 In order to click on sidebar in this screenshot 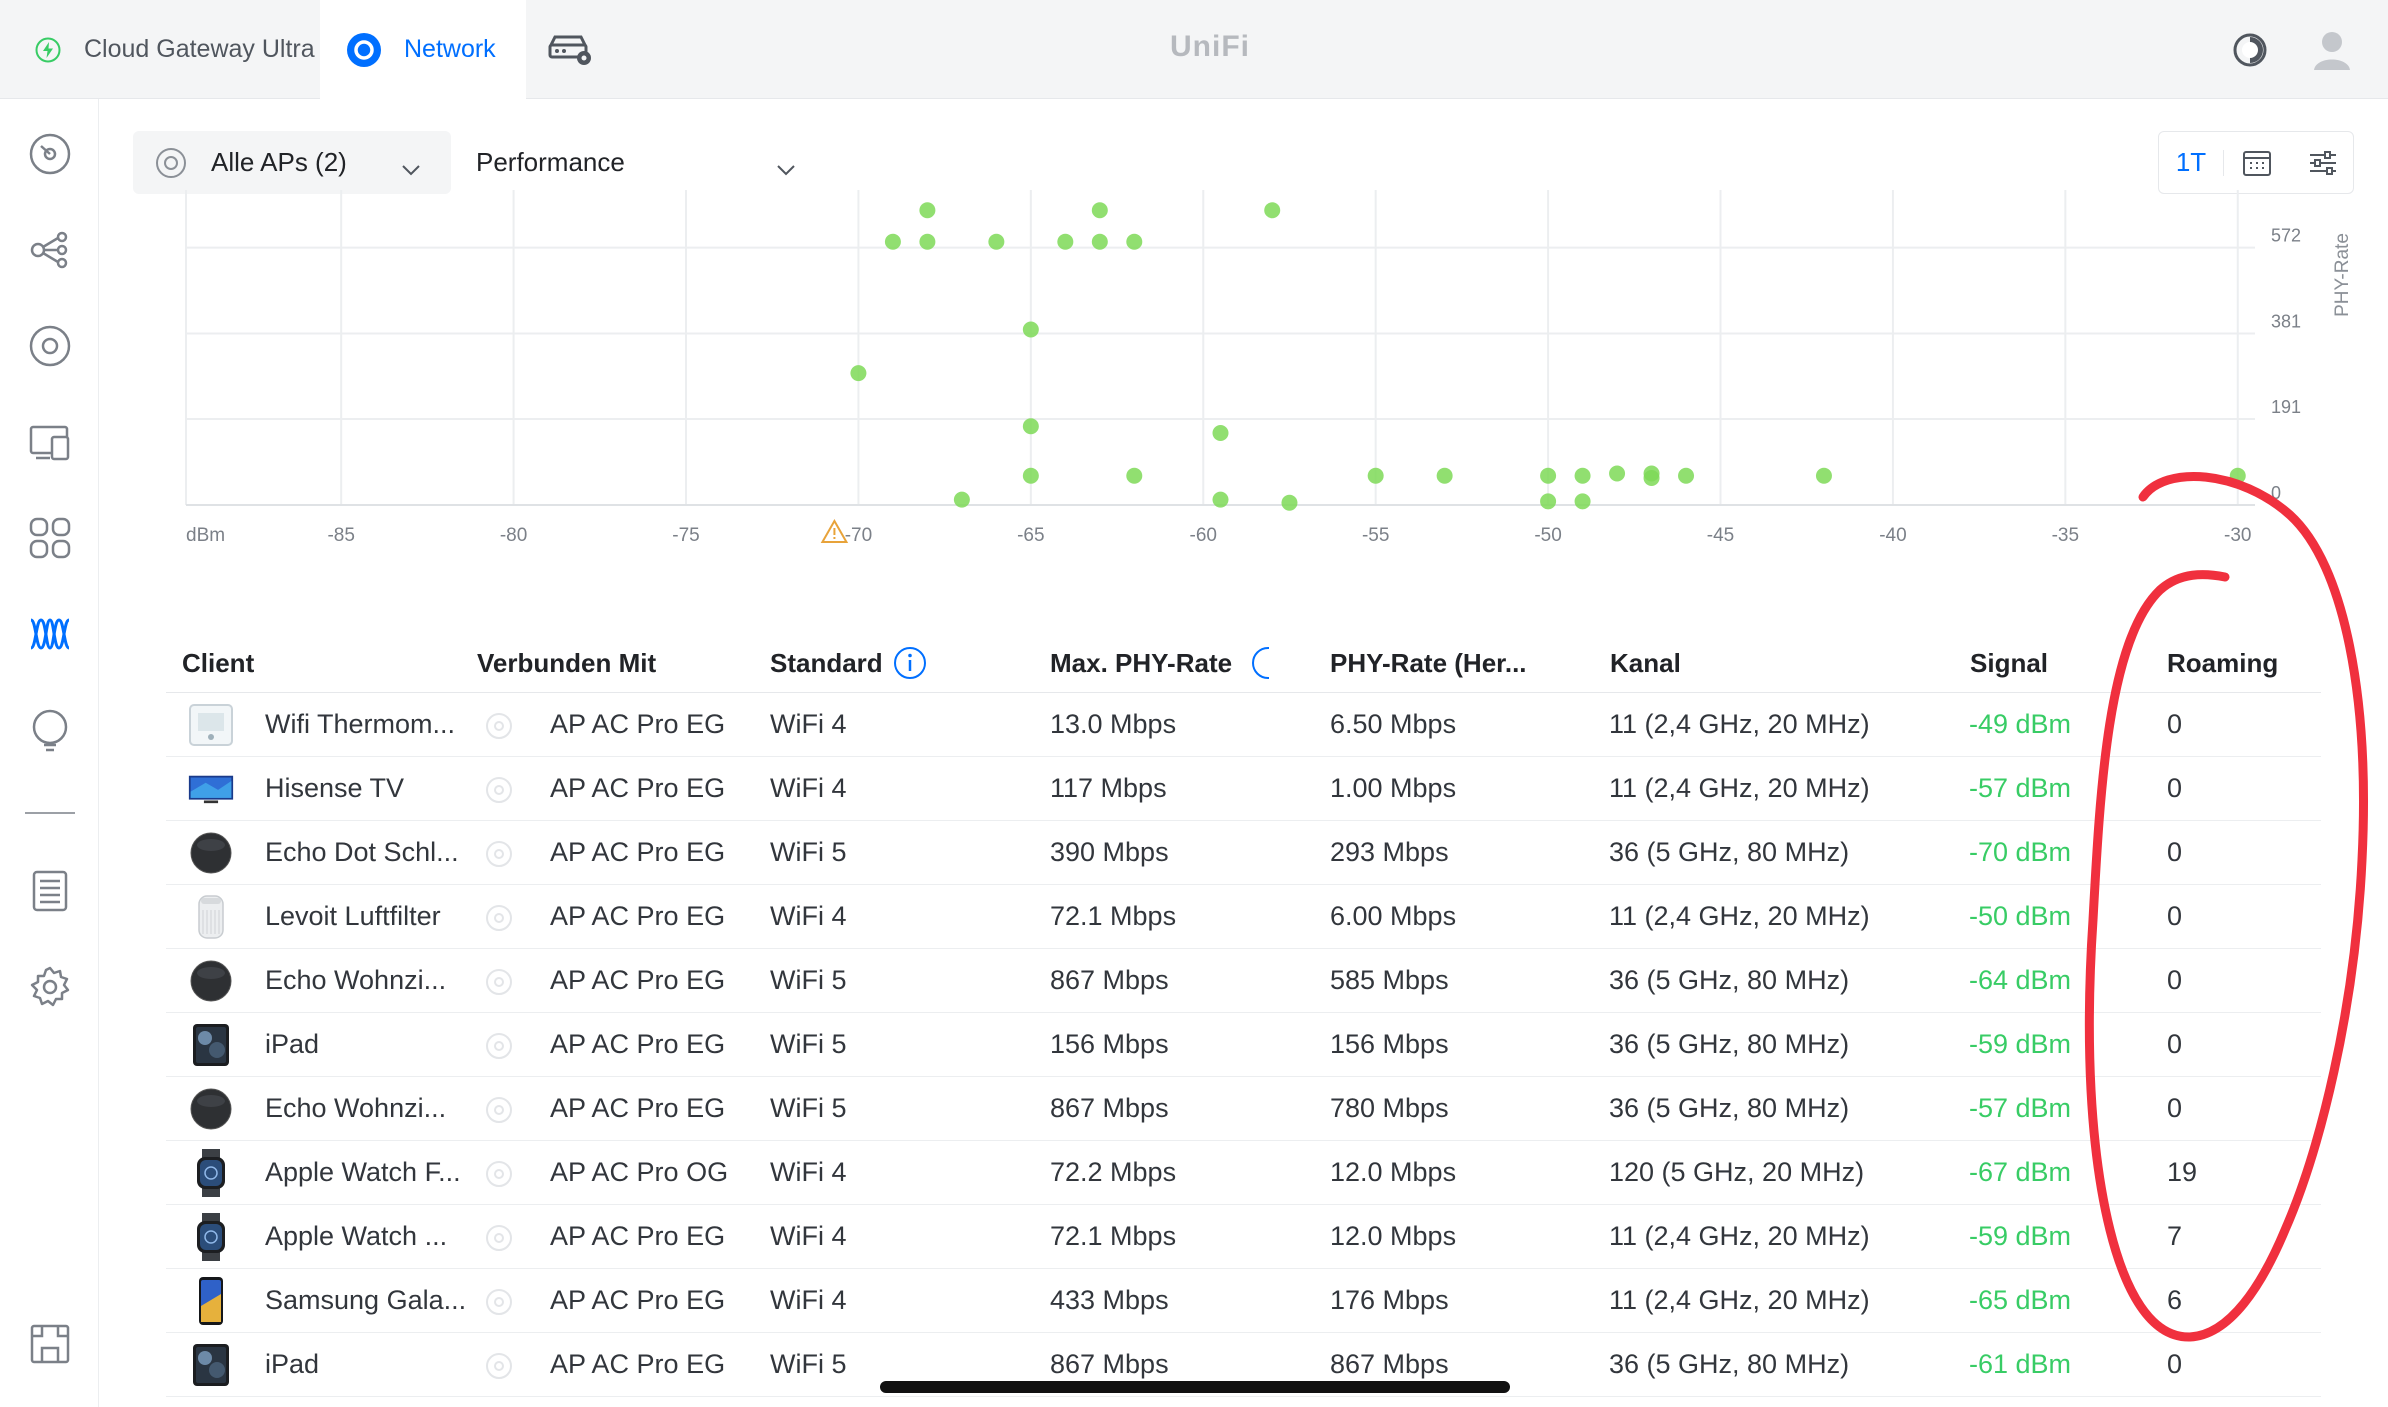, I will do `click(49, 753)`.